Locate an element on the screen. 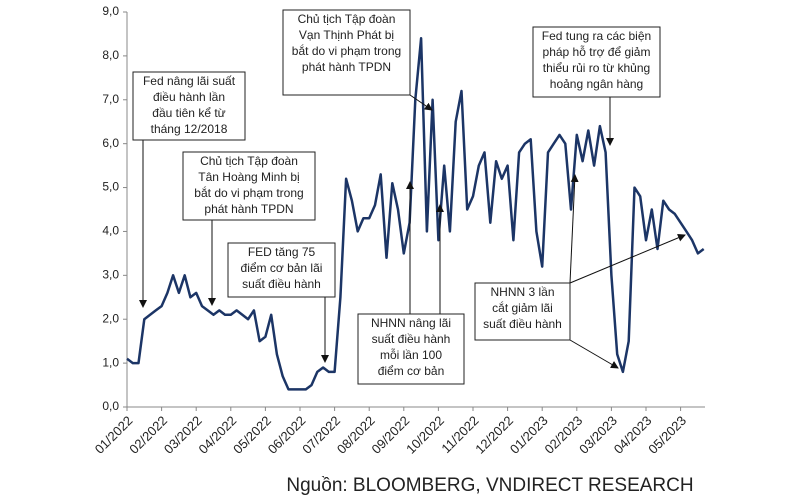  annotation-text: hoảng ngân hàng is located at coordinates (596, 84).